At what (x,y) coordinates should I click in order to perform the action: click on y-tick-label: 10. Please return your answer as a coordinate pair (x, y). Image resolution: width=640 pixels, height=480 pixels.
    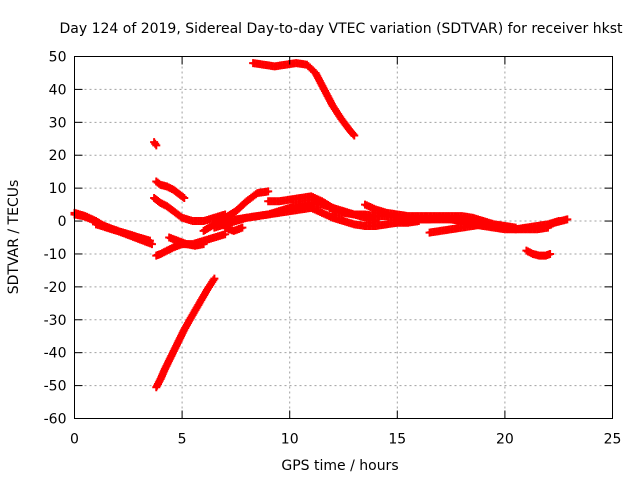
    Looking at the image, I should click on (58, 189).